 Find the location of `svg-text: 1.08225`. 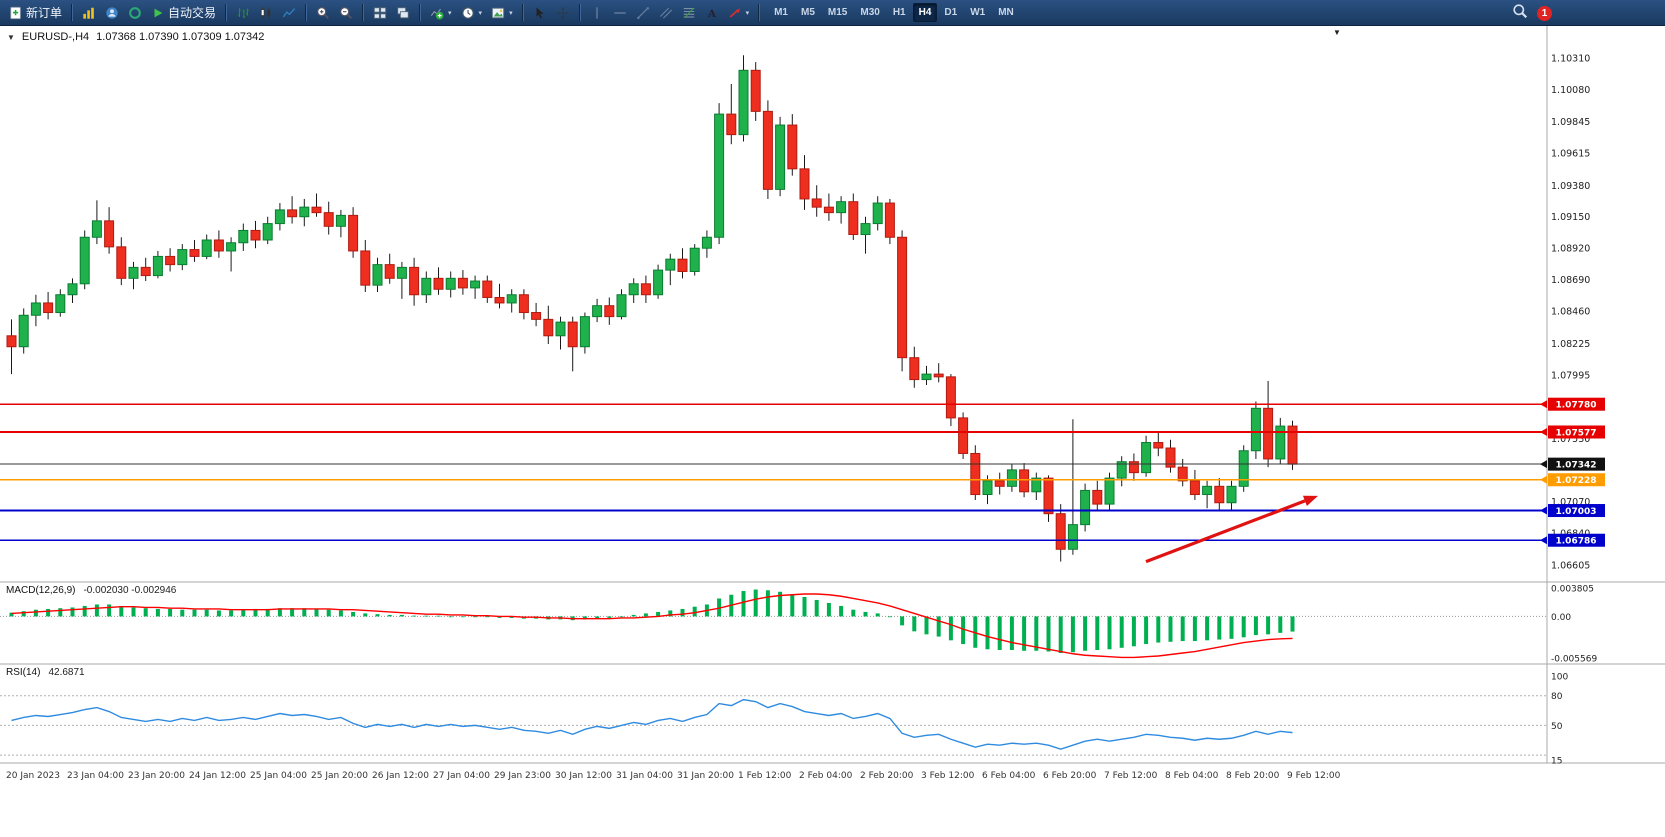

svg-text: 1.08225 is located at coordinates (1570, 344).